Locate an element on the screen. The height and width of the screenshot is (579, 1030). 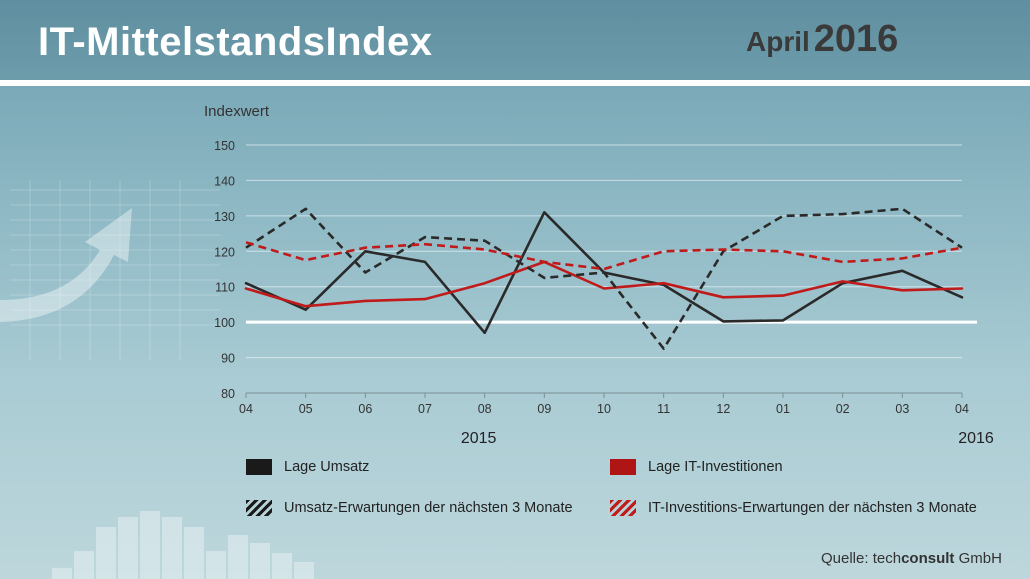
legend-item-lage-it-investitionen: Lage IT-Investitionen is located at coordinates (696, 467).